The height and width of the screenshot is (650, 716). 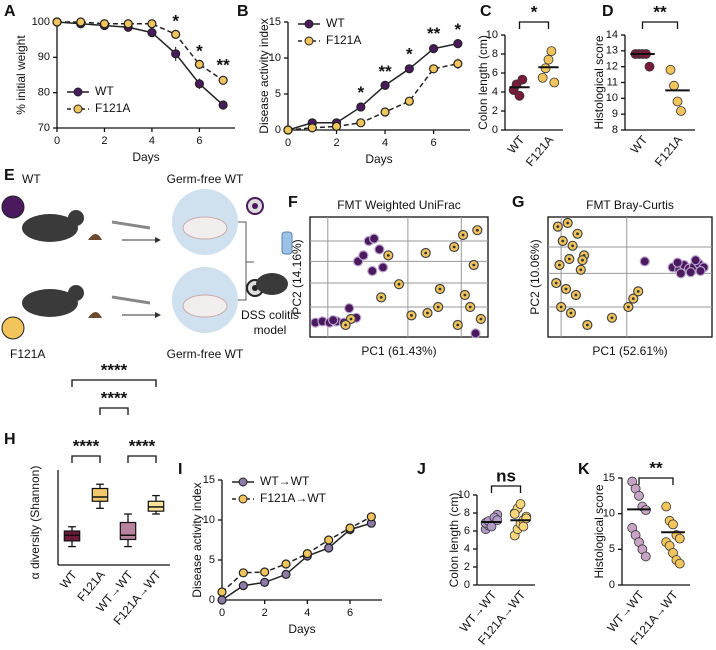 What do you see at coordinates (95, 237) in the screenshot?
I see `feces` at bounding box center [95, 237].